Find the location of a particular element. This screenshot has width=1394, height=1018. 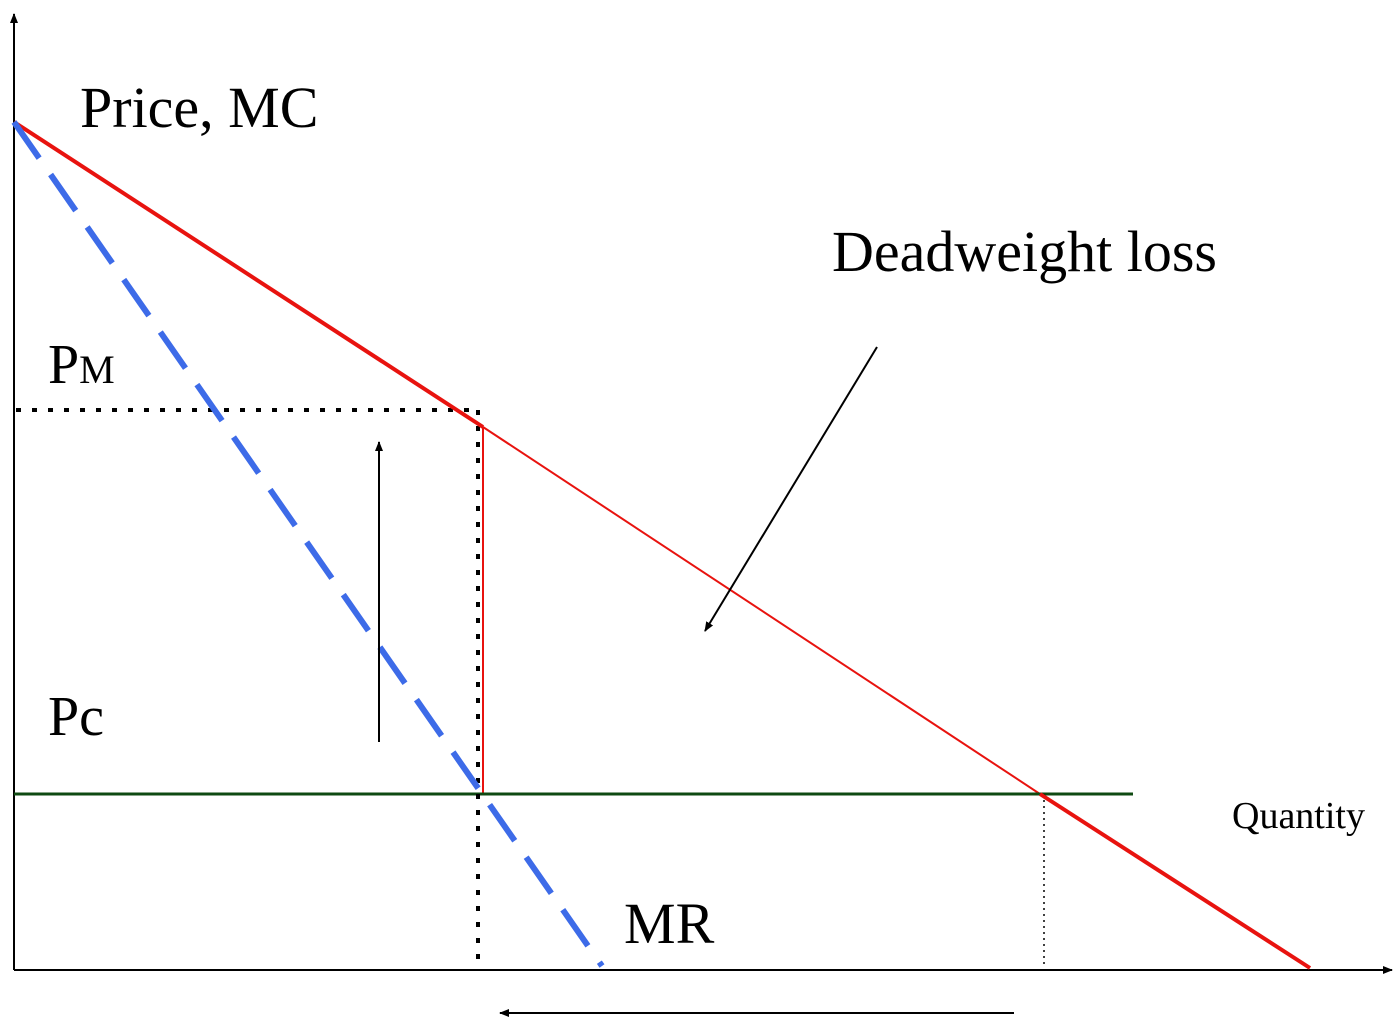

pm-label: PM is located at coordinates (81, 365).